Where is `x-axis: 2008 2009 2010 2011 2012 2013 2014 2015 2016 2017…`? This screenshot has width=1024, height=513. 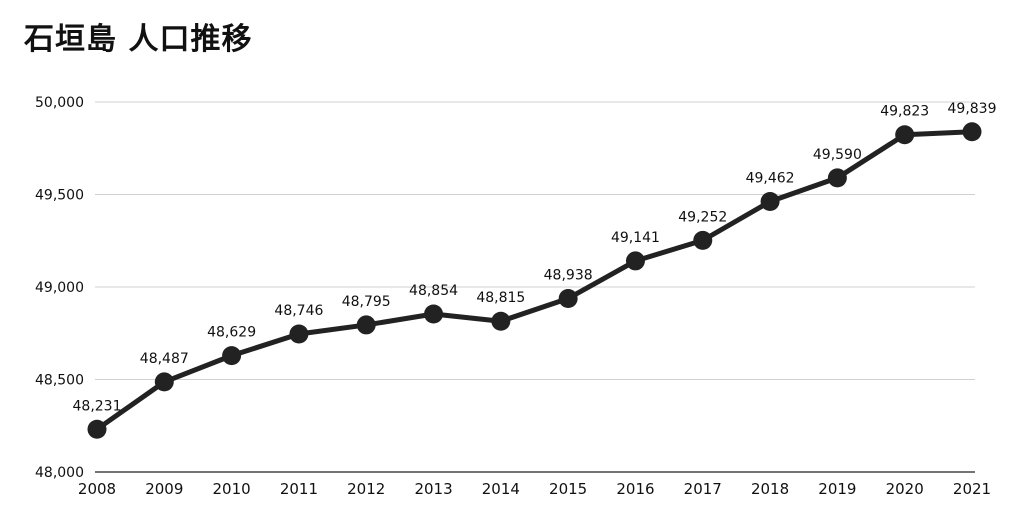
x-axis: 2008 2009 2010 2011 2012 2013 2014 2015 2016 2017… is located at coordinates (534, 484).